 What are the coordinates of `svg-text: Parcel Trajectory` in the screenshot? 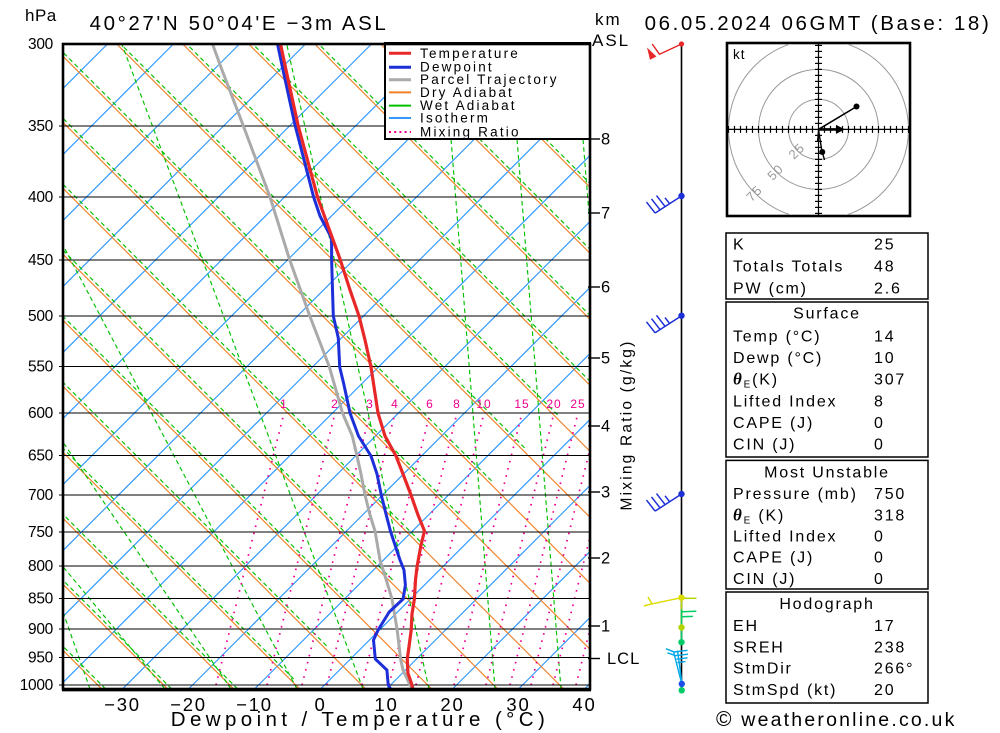 It's located at (489, 79).